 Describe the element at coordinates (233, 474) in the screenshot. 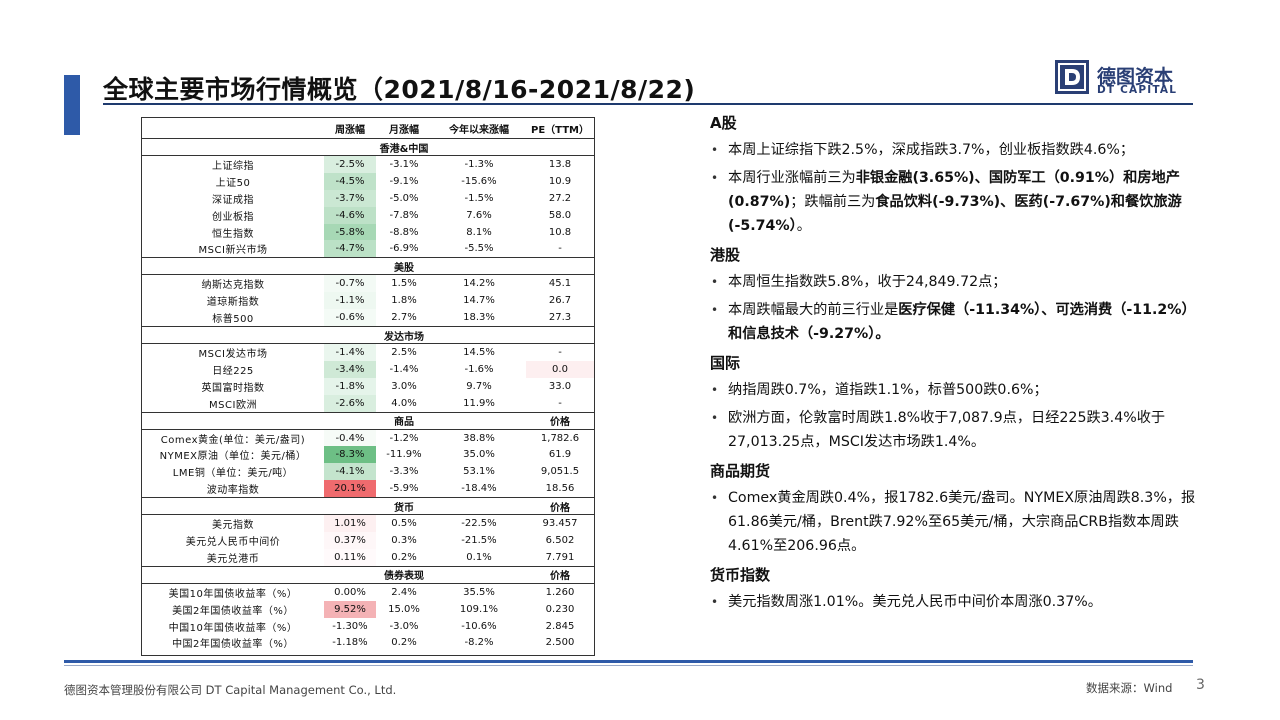

I see `row-name: LME铜（单位：美元/吨）` at that location.